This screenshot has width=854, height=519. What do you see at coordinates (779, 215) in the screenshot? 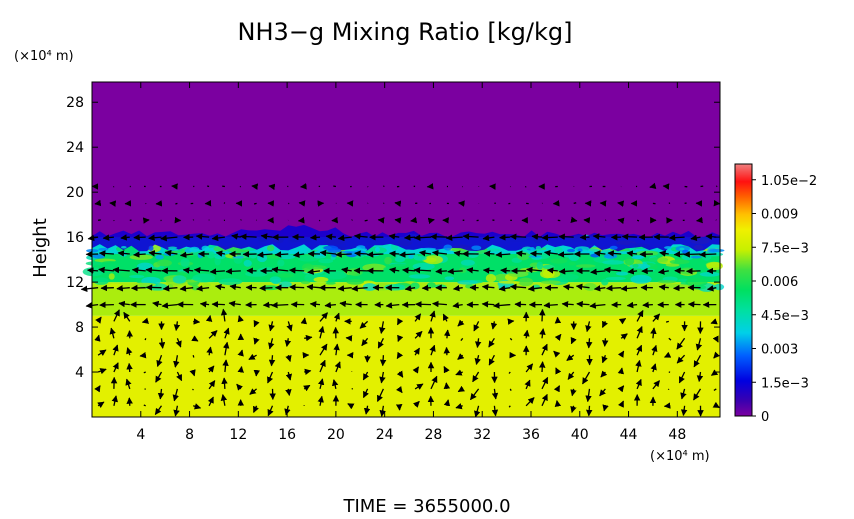
I see `colorbar-tick-label: 0.009` at bounding box center [779, 215].